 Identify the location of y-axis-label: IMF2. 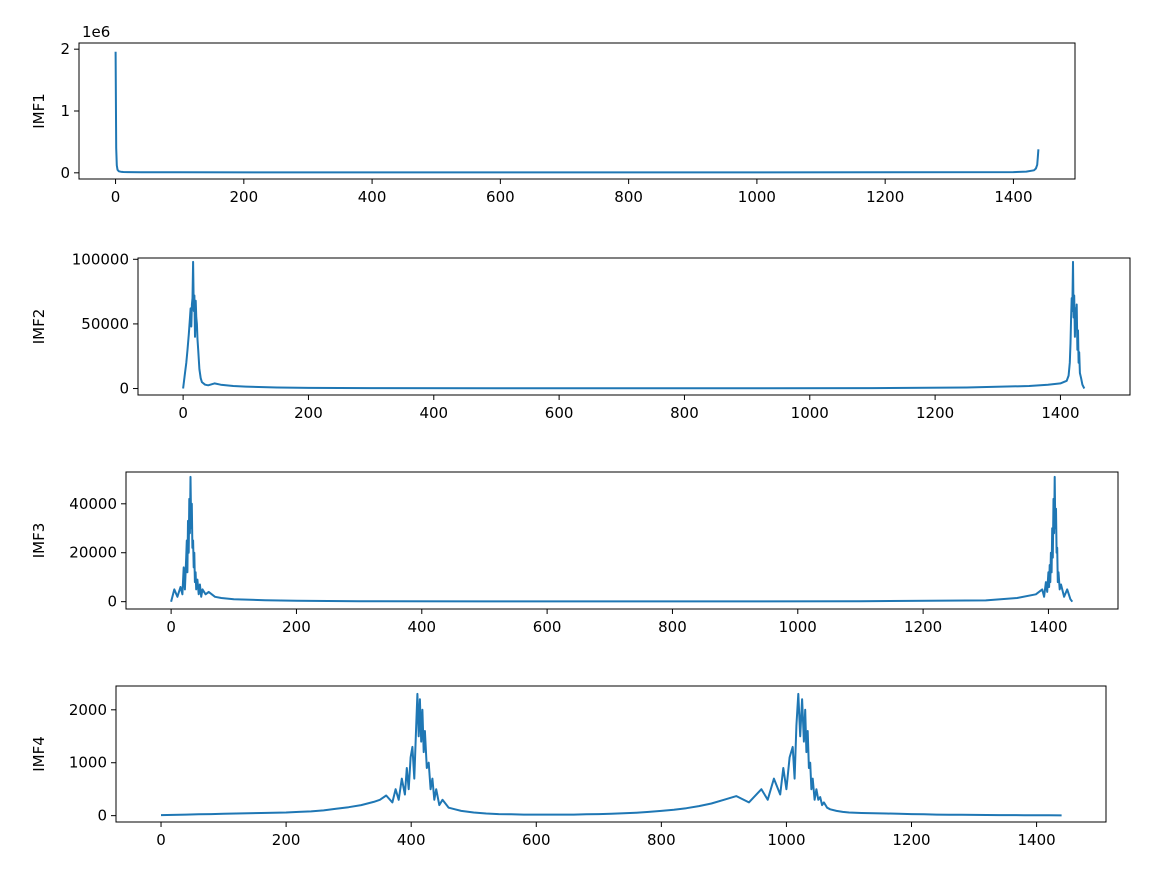
(39, 327).